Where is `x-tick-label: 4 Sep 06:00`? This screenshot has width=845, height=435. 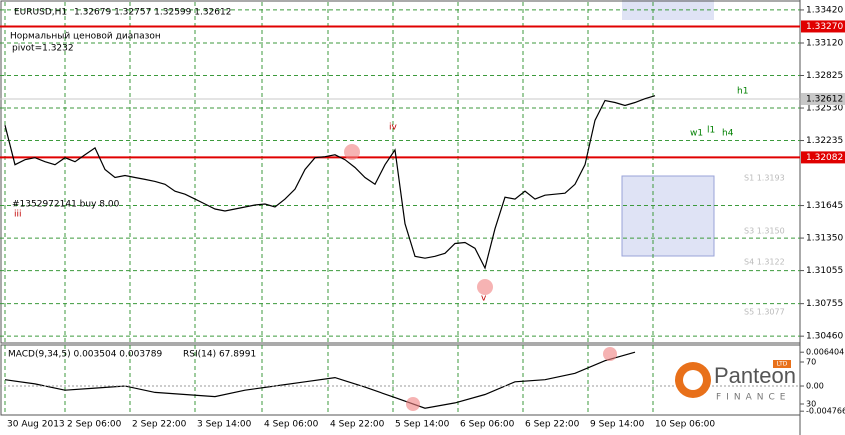 x-tick-label: 4 Sep 06:00 is located at coordinates (291, 425).